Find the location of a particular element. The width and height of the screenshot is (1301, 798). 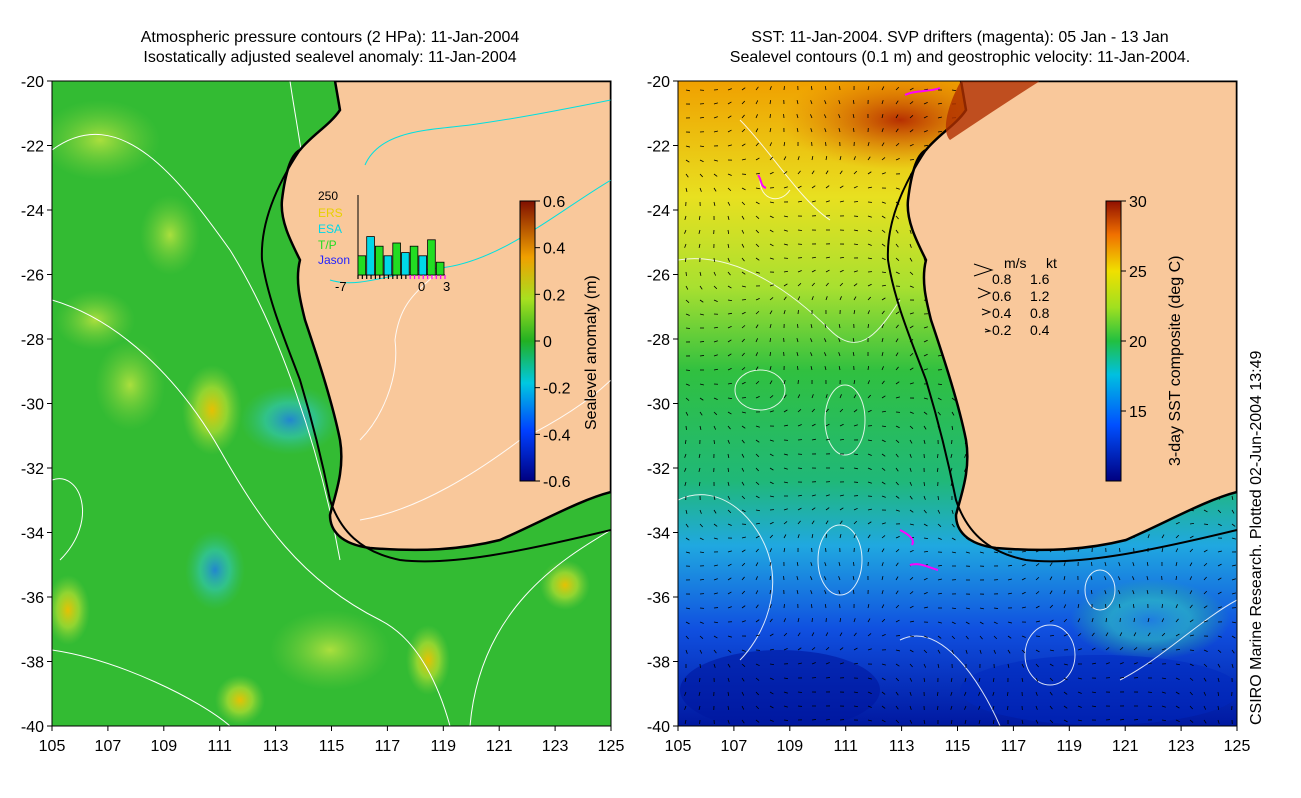

left-x-tick-label: 121 is located at coordinates (499, 746).